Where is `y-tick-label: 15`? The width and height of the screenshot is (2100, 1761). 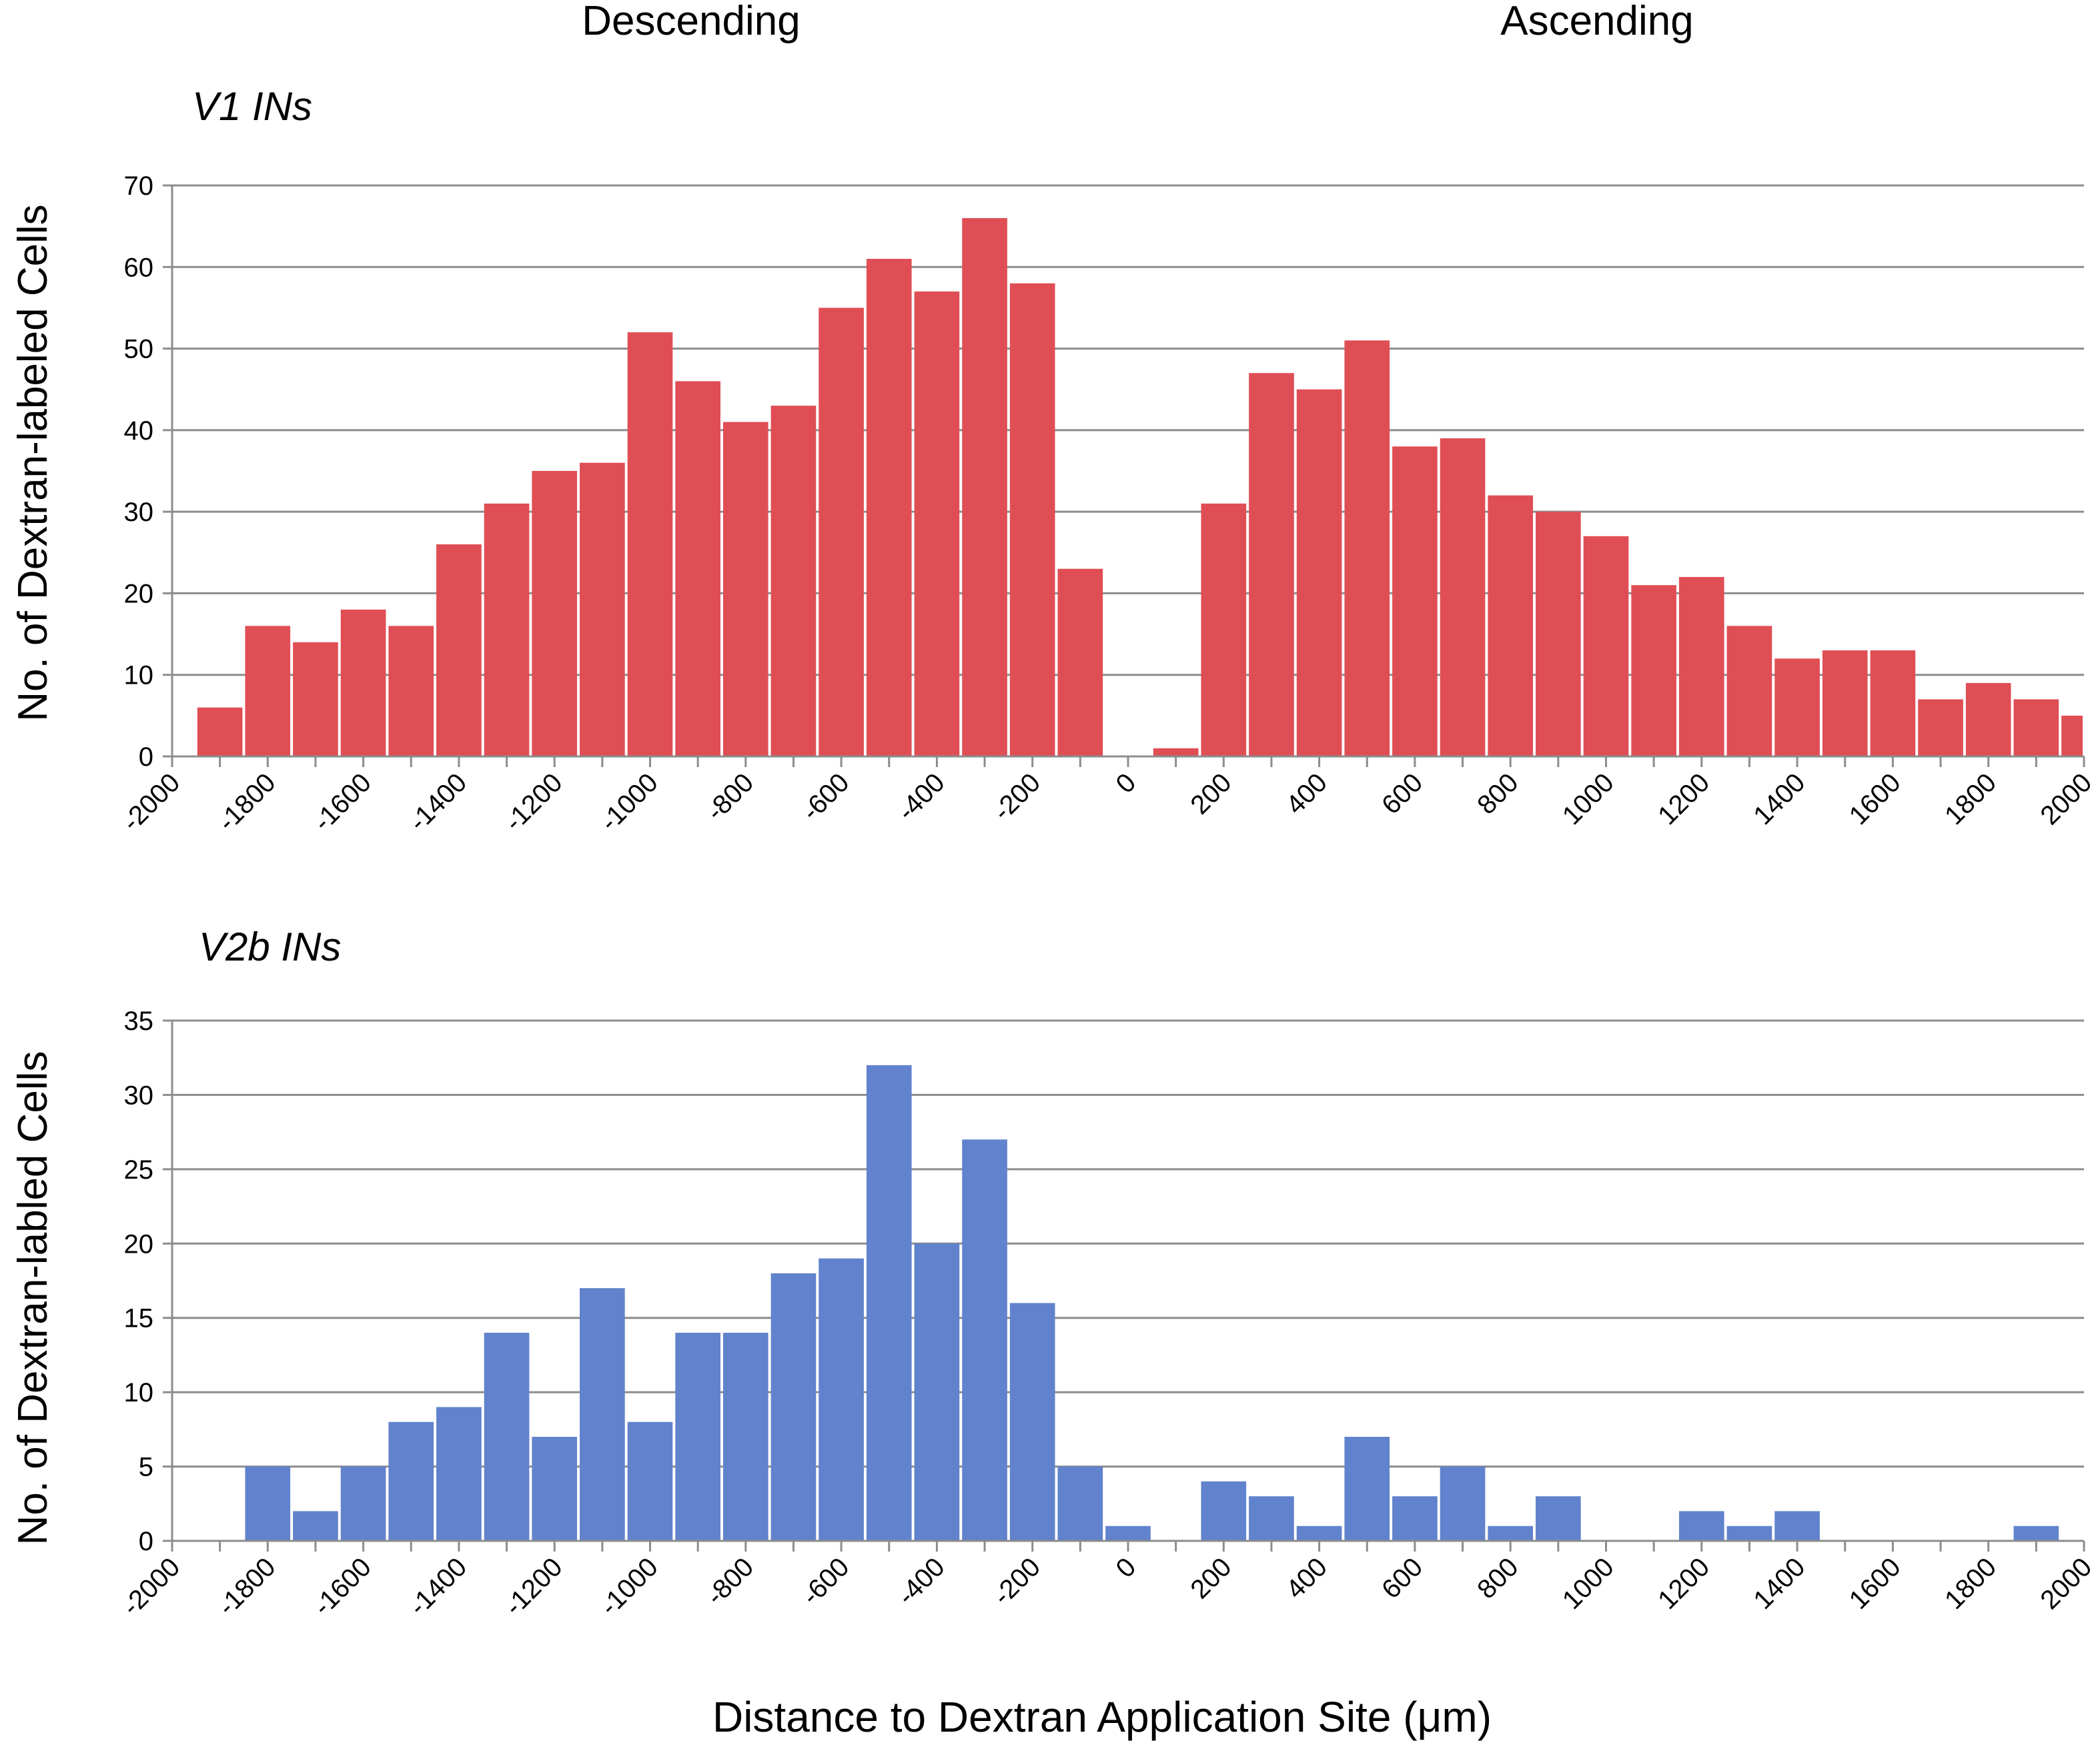 y-tick-label: 15 is located at coordinates (139, 1318).